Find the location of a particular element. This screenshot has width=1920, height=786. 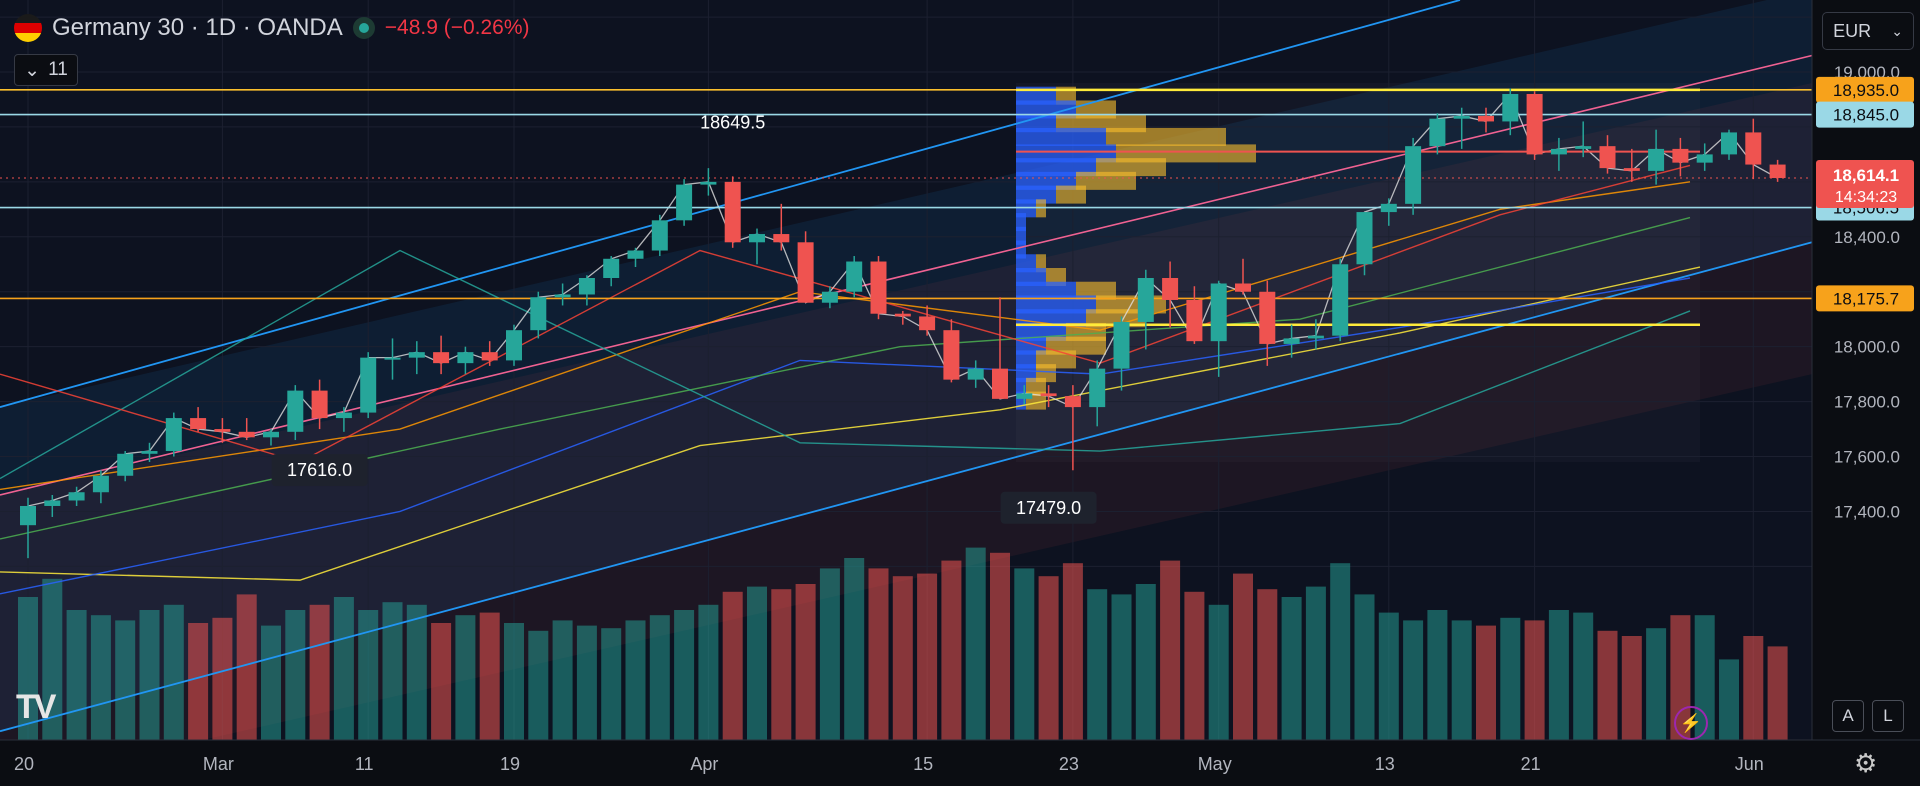

x-tick-label: Apr is located at coordinates (704, 764).